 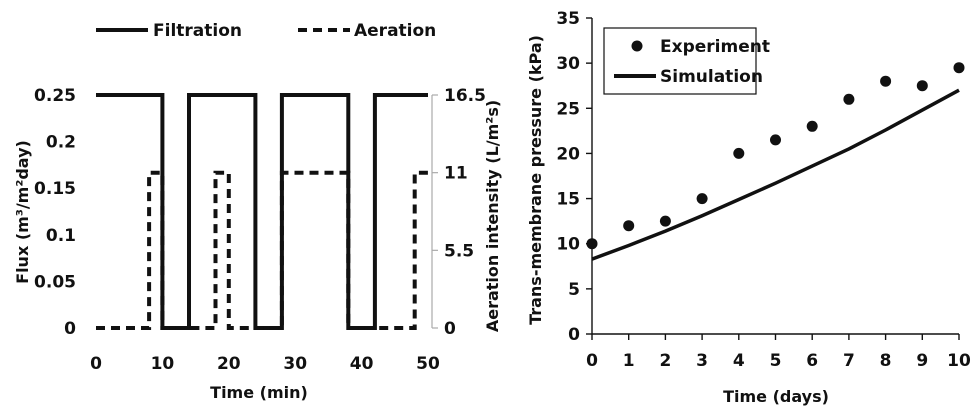 What do you see at coordinates (711, 77) in the screenshot?
I see `legend-simulation-label: Simulation` at bounding box center [711, 77].